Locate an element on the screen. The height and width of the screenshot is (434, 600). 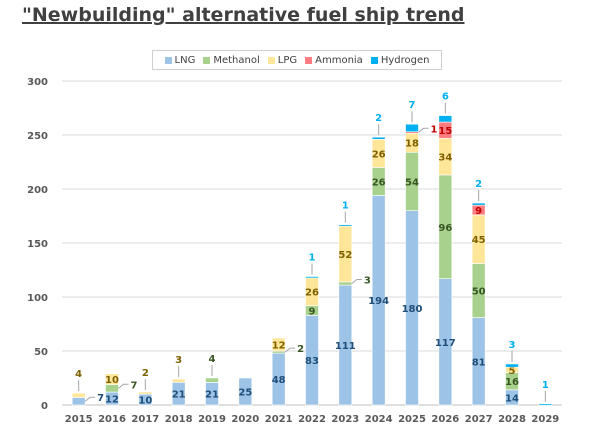
bar-hydrogen-2027 is located at coordinates (478, 204).